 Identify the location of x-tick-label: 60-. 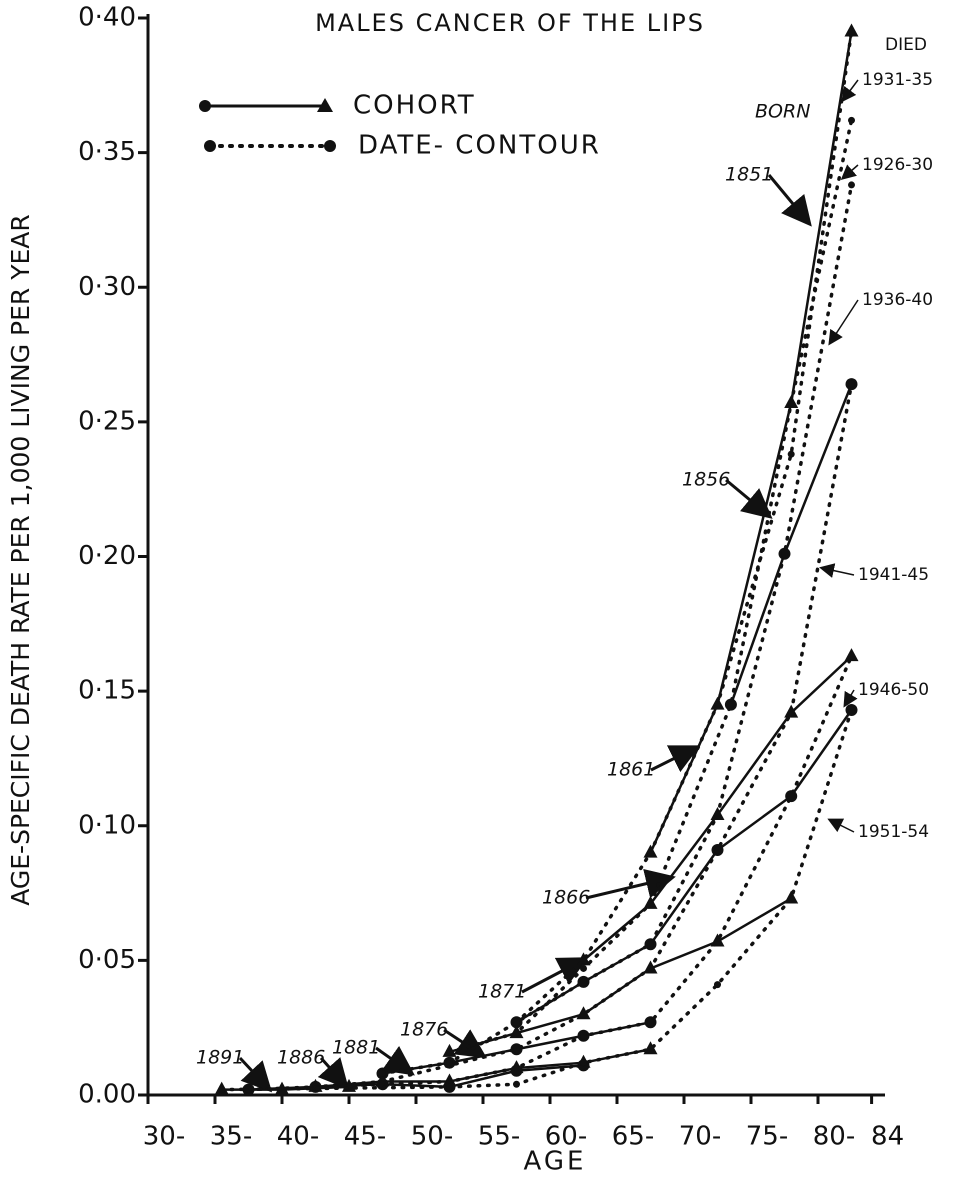
(566, 1137).